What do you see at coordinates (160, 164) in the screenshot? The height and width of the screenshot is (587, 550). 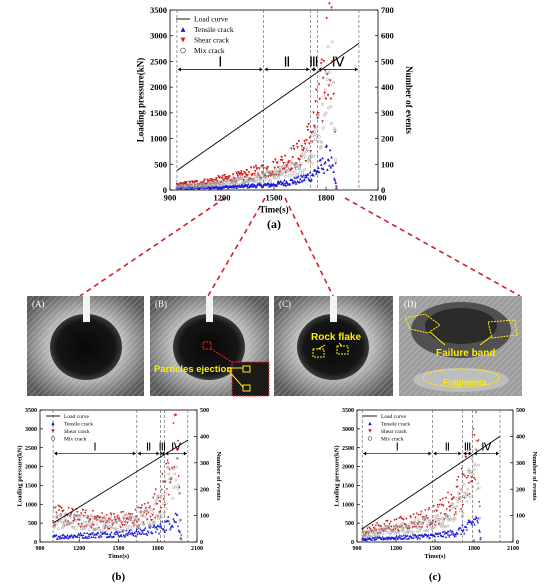 I see `y-tick-label: 500` at bounding box center [160, 164].